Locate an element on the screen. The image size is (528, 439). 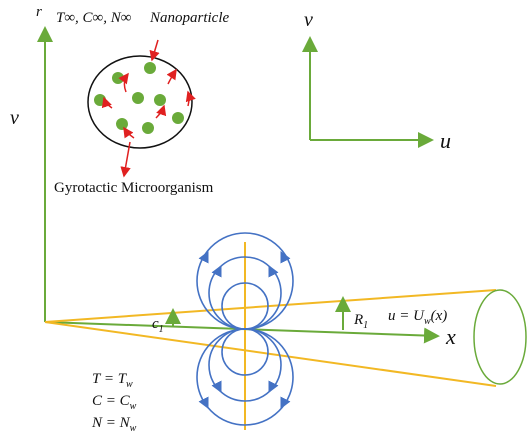
u-axis-label: u is located at coordinates (445, 140).